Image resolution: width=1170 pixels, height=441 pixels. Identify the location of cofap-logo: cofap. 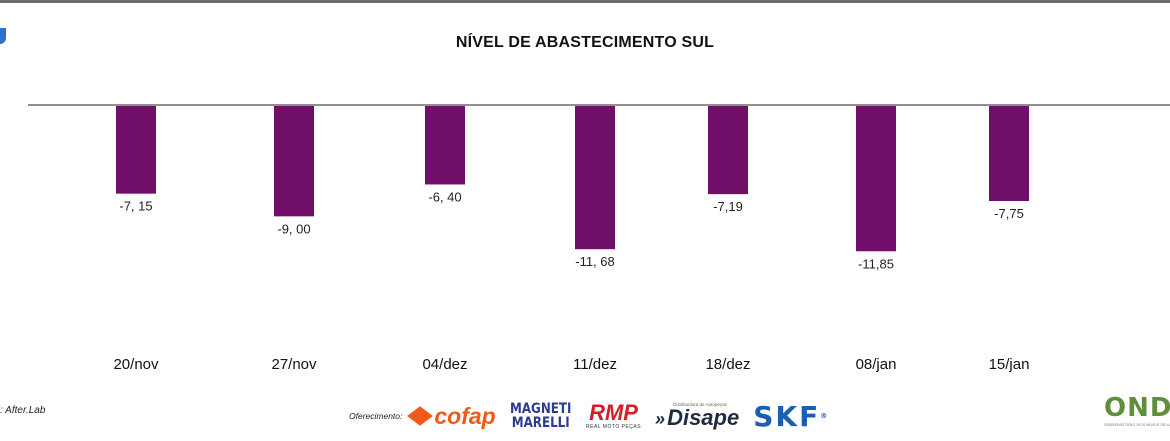
(451, 416).